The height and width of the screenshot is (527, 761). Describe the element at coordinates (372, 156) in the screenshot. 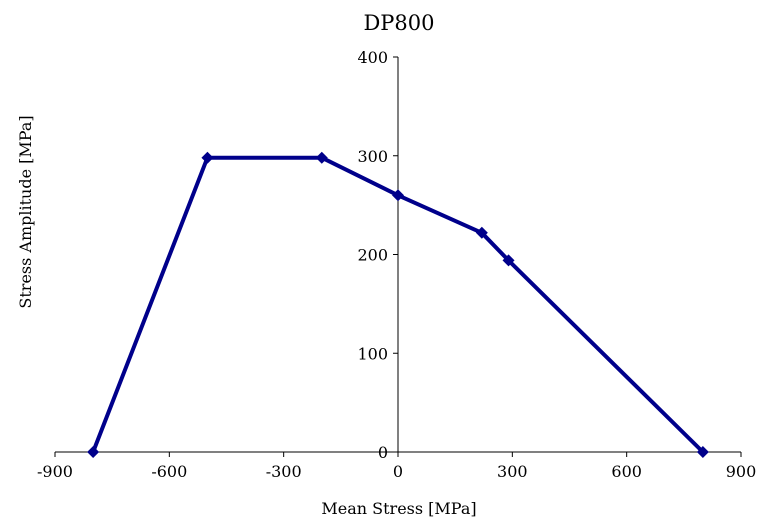

I see `y-tick-label: 300` at that location.